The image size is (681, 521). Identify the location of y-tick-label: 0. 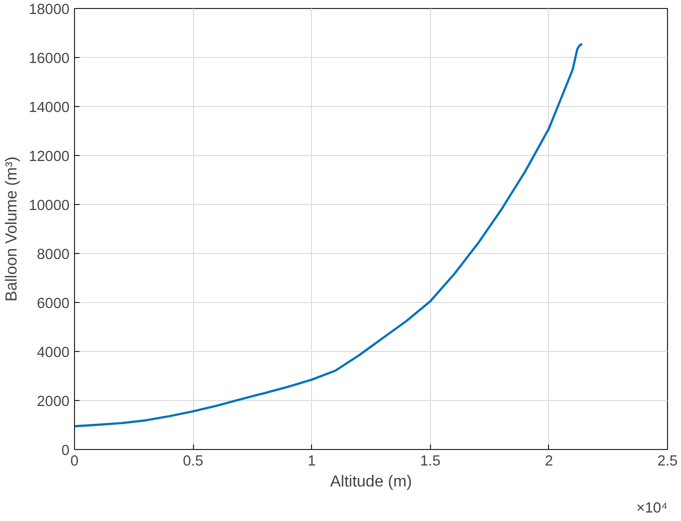
(65, 451).